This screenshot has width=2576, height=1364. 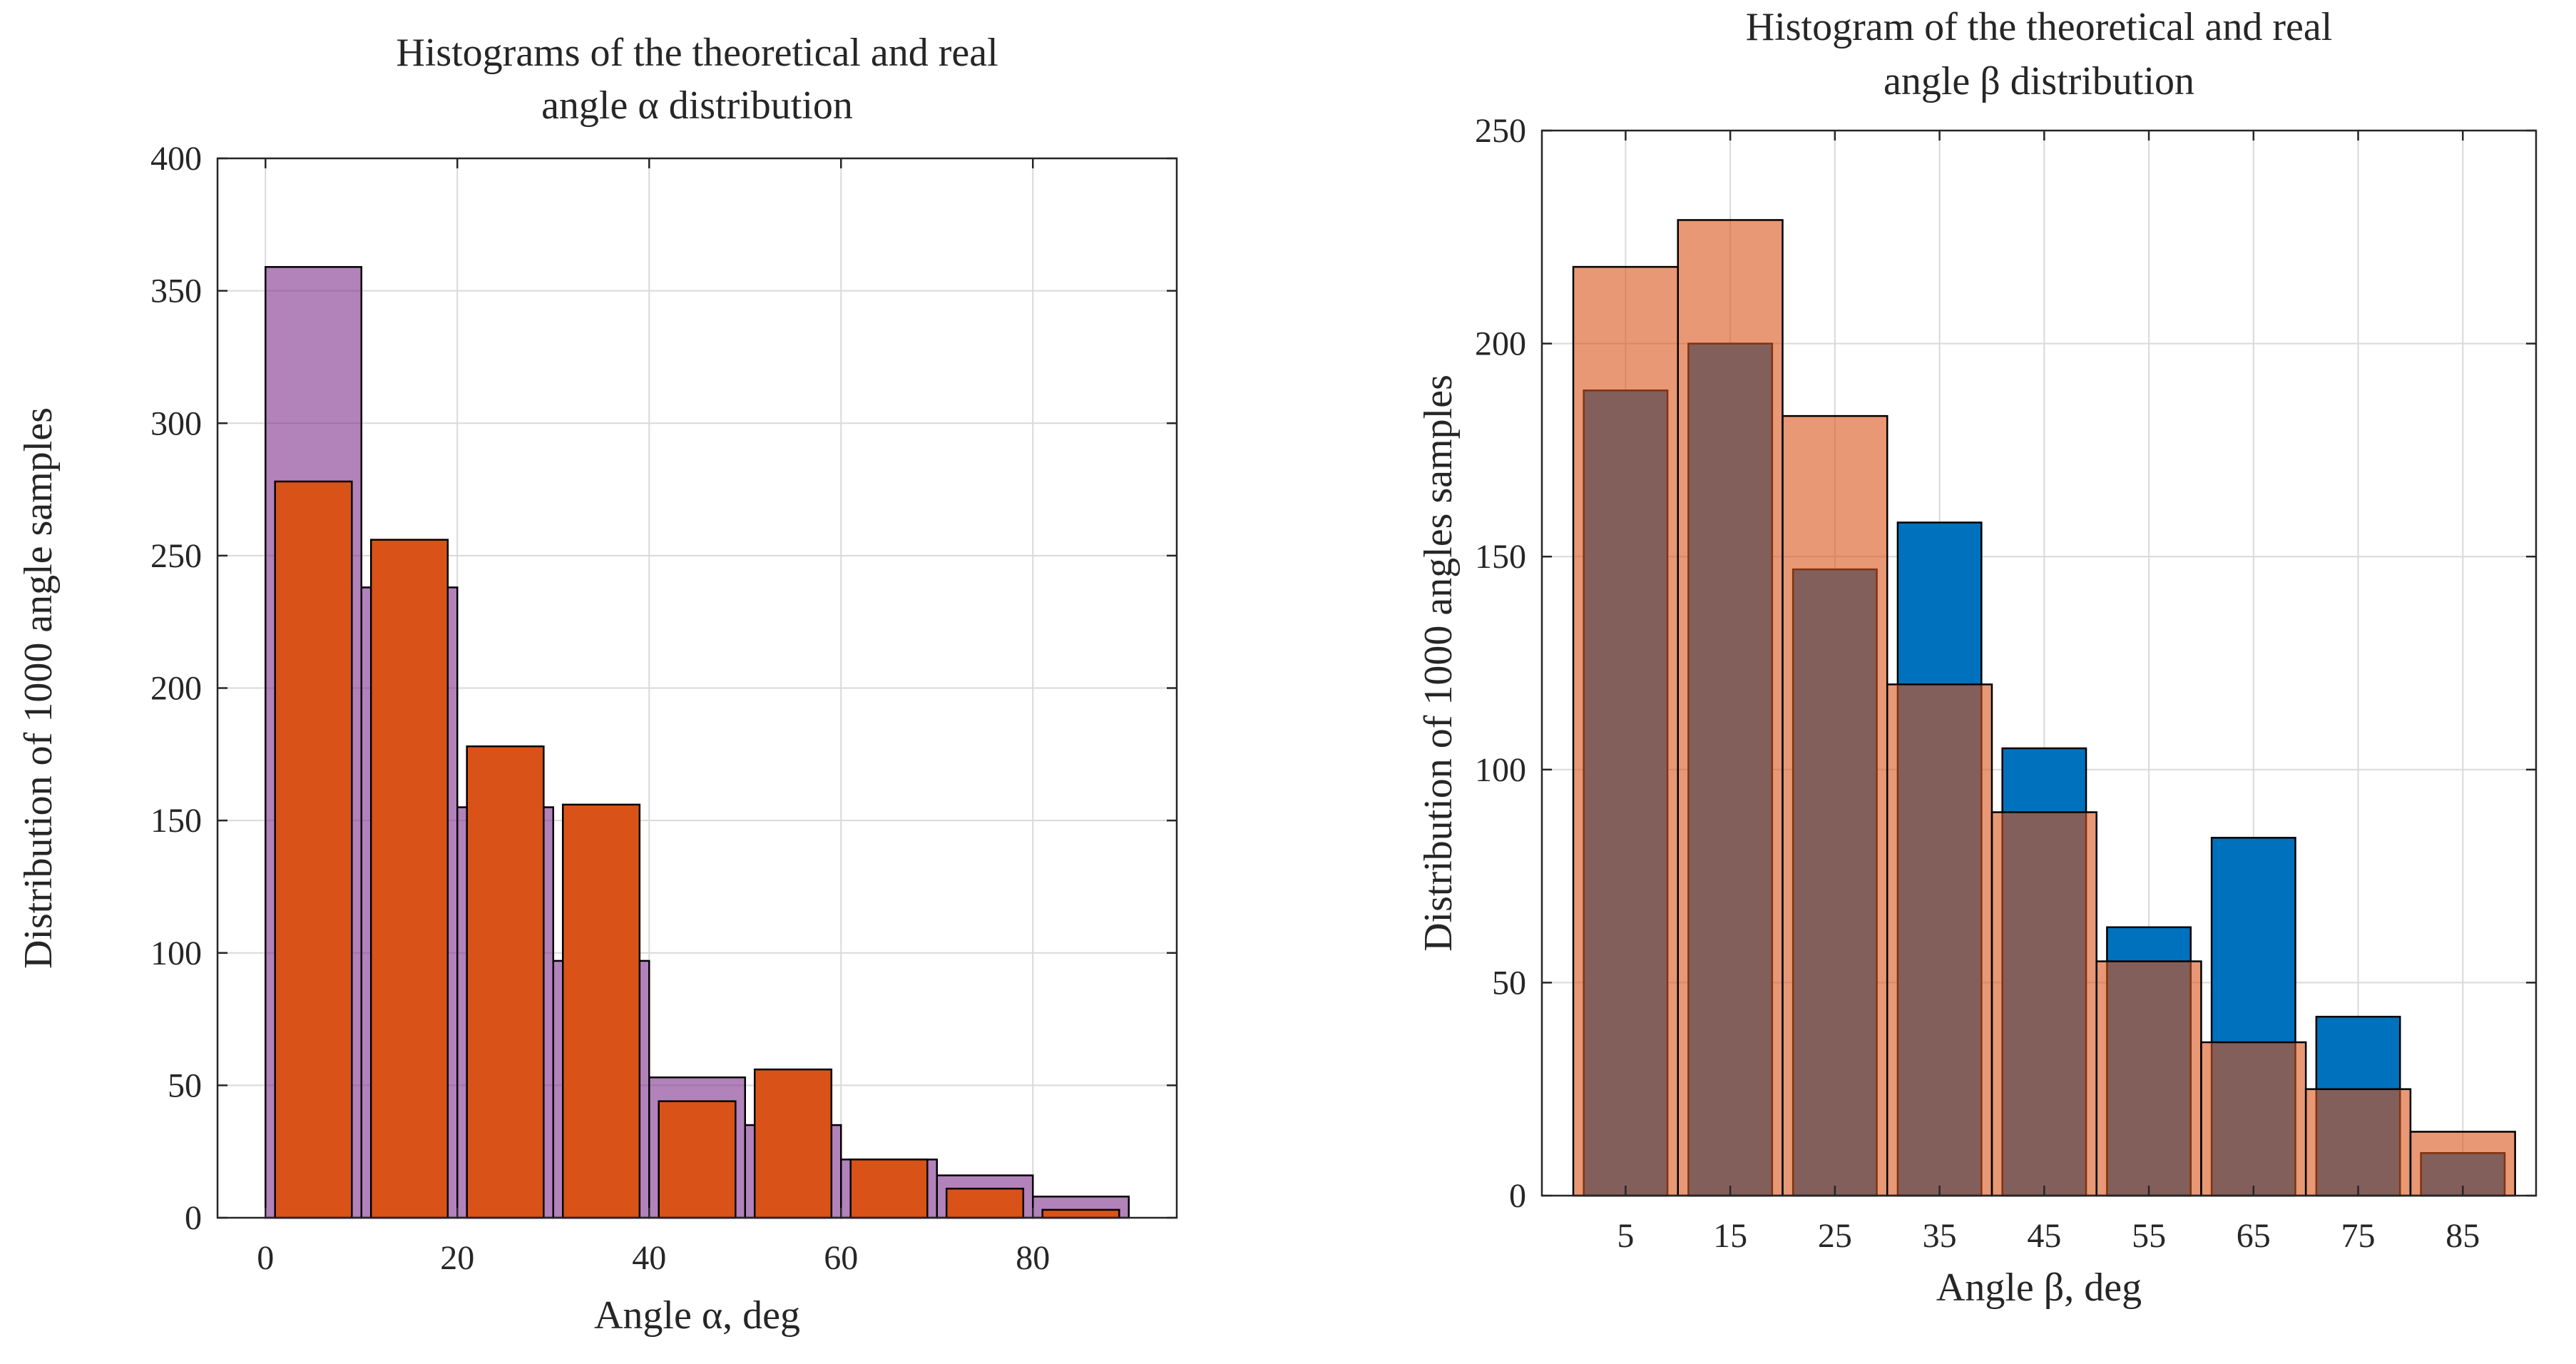 I want to click on chart-title-line-1: Histogram of the theoretical and real, so click(x=2040, y=27).